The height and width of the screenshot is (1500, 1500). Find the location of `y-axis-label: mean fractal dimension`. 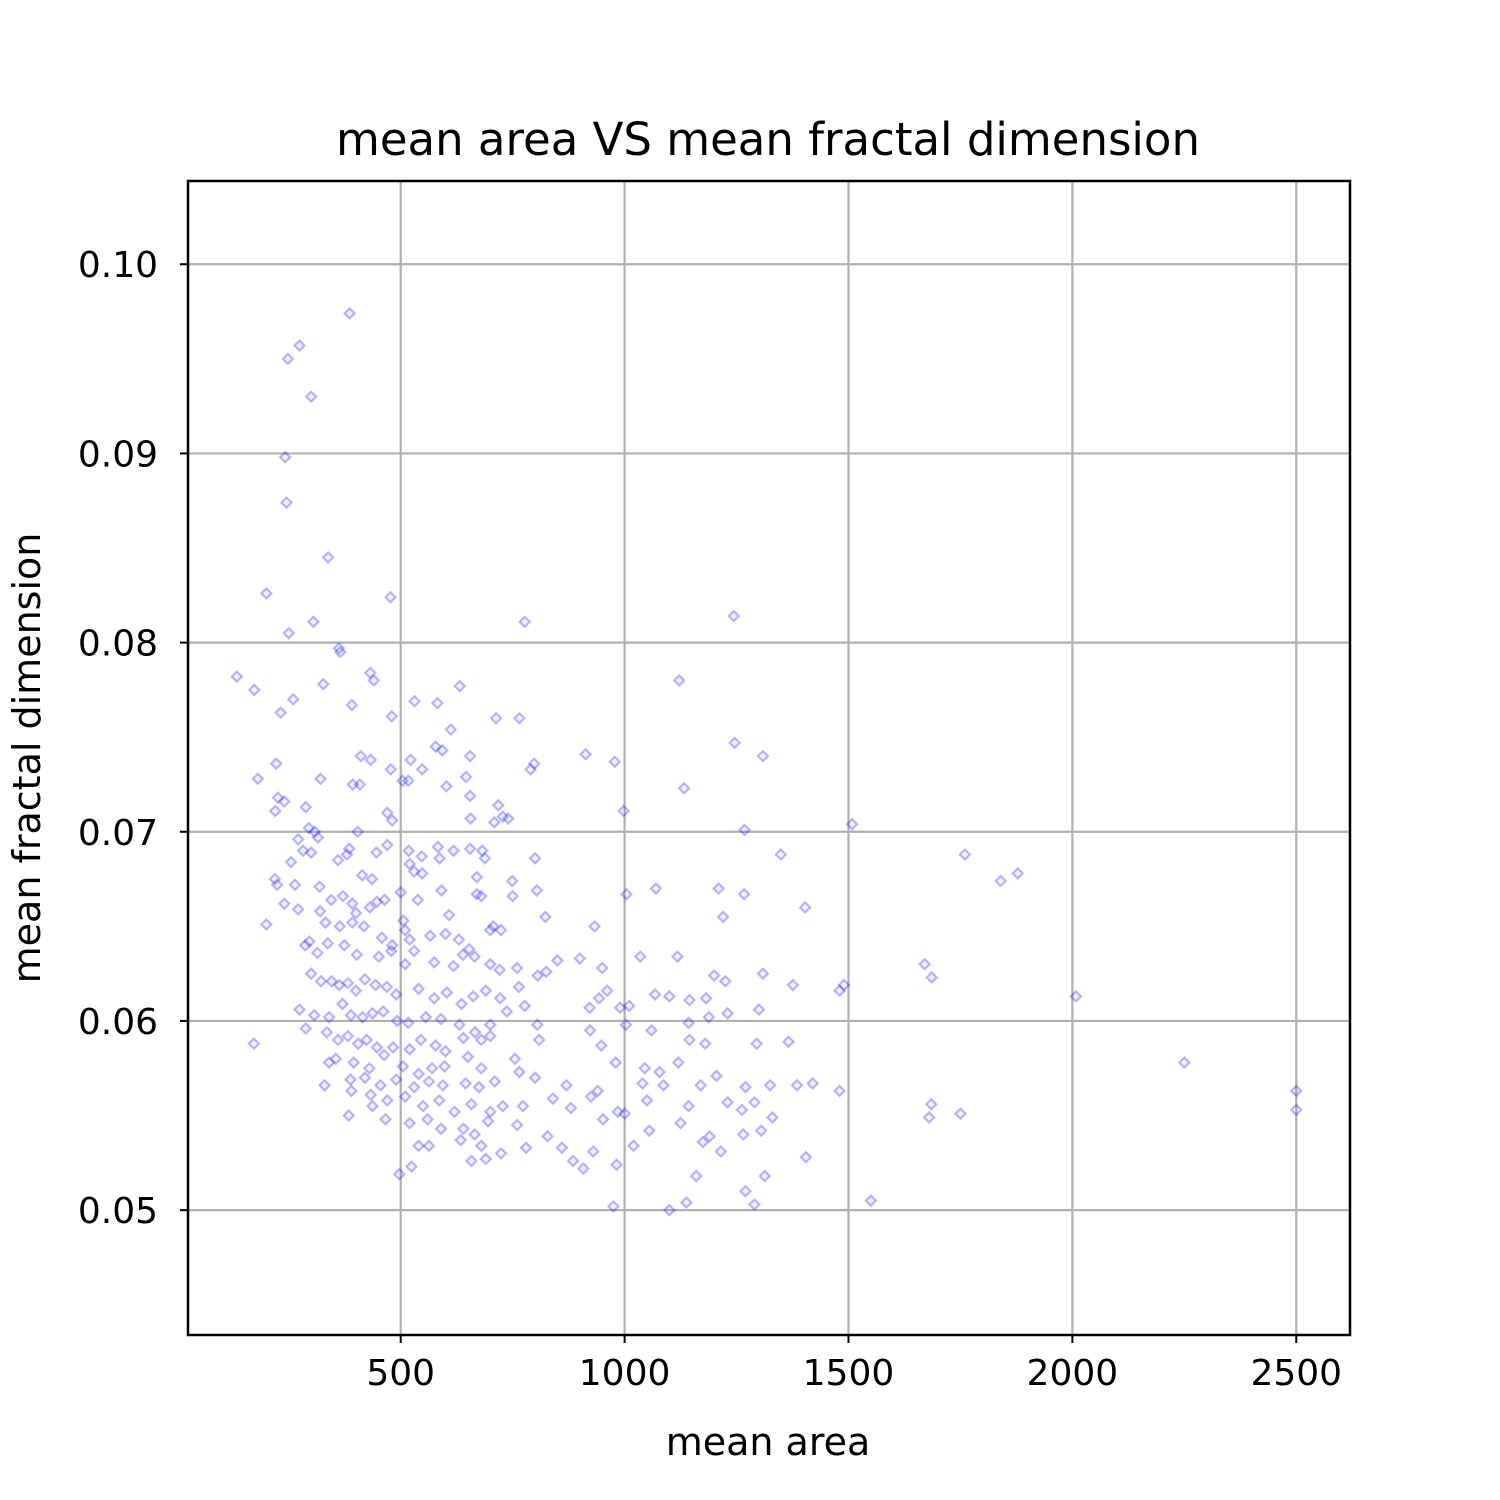

y-axis-label: mean fractal dimension is located at coordinates (27, 758).